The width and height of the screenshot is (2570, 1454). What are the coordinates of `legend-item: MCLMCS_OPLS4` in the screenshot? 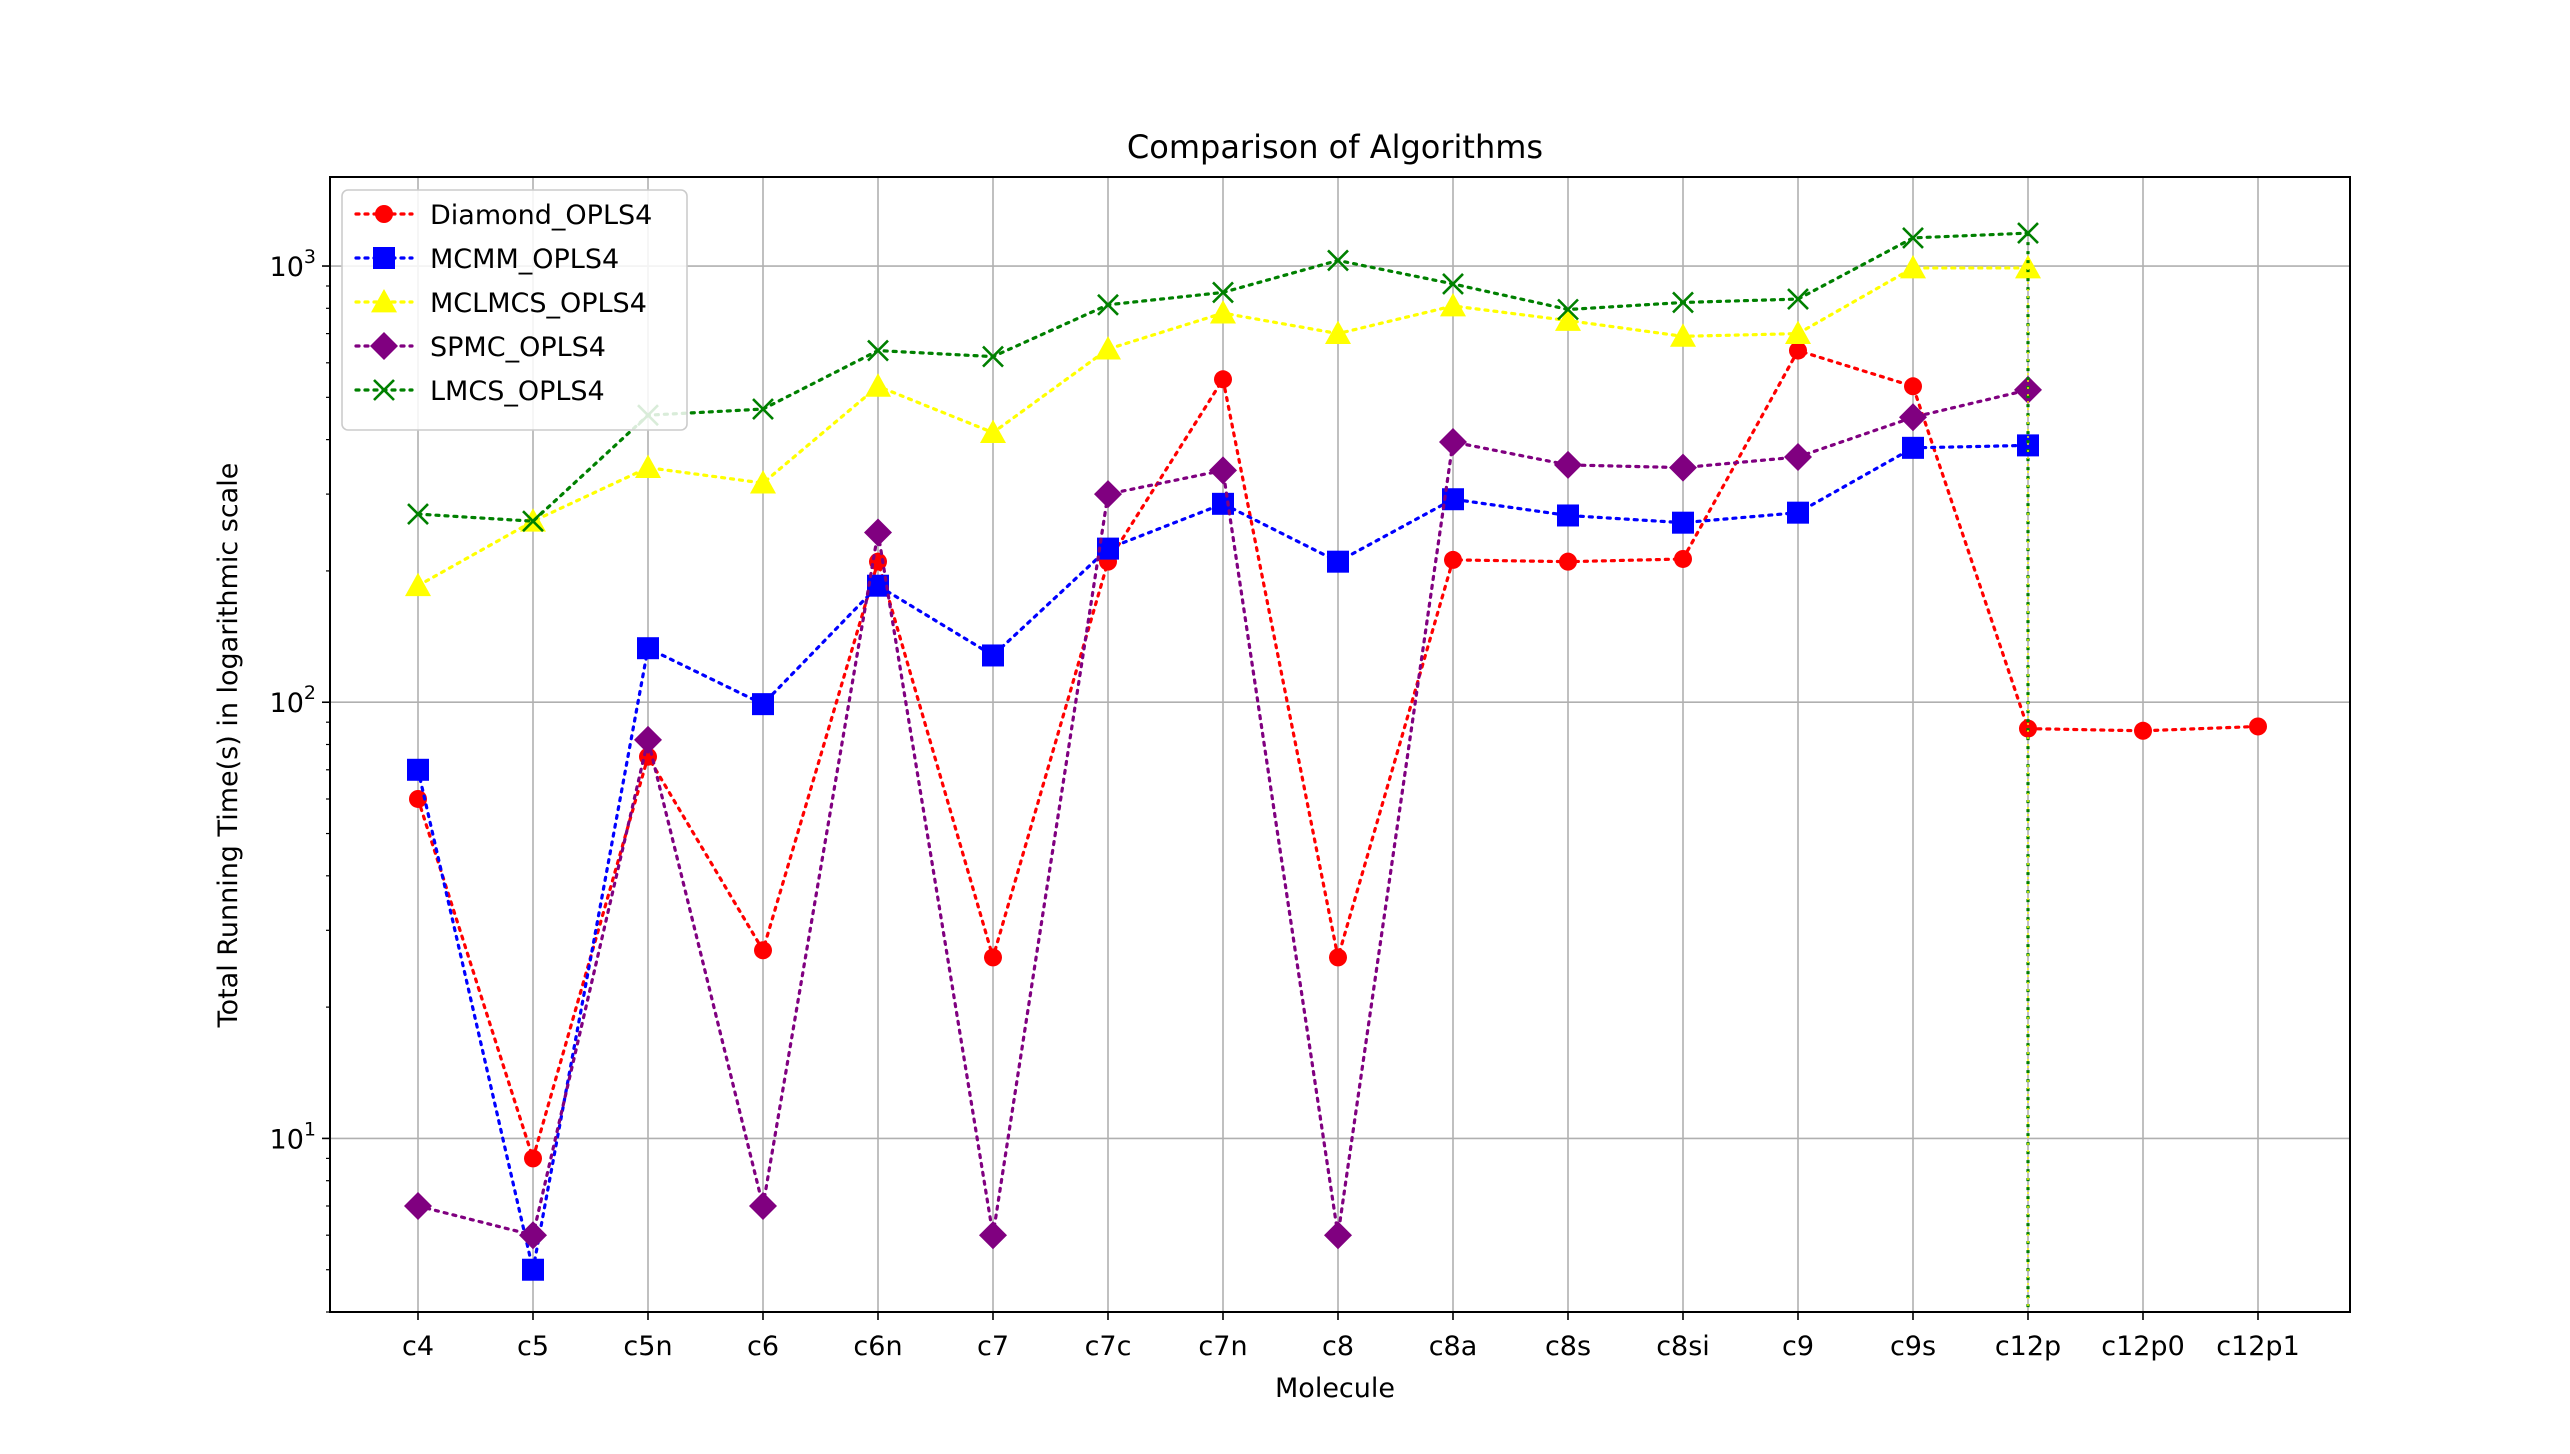 It's located at (500, 303).